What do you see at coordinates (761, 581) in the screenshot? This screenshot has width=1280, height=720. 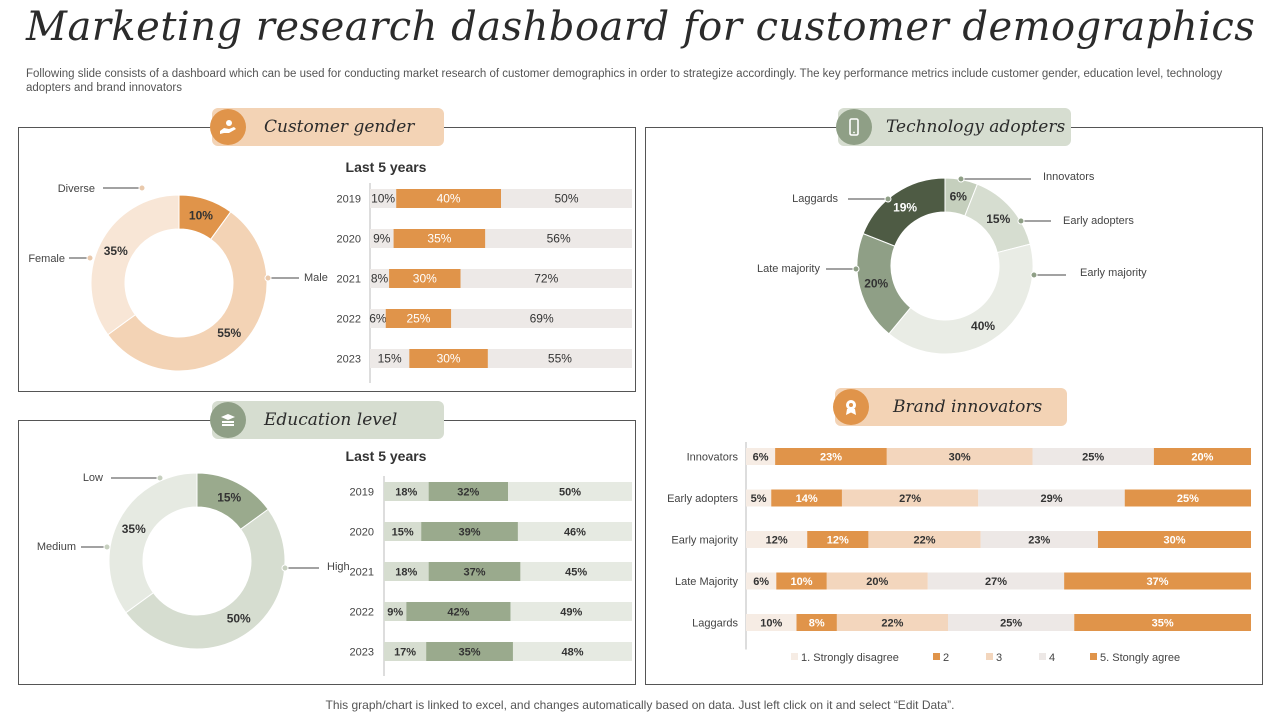 I see `brand-bars-bar-late-majority-1-strongly-disagree` at bounding box center [761, 581].